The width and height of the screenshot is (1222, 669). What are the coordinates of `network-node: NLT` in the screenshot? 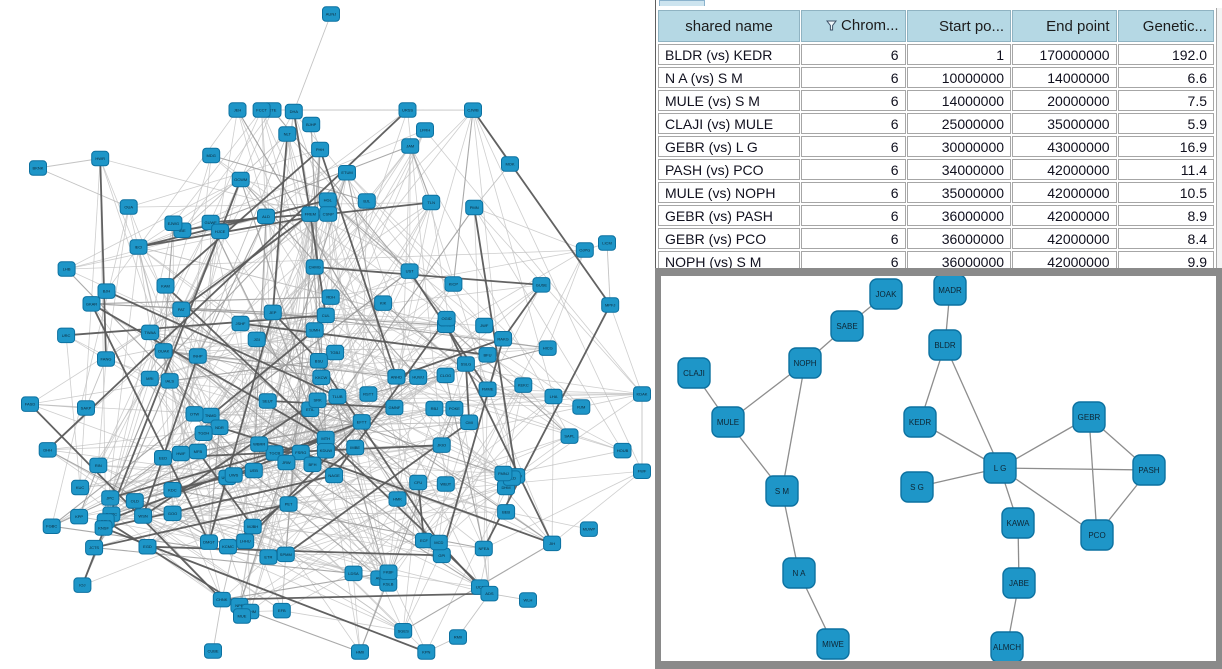 It's located at (287, 134).